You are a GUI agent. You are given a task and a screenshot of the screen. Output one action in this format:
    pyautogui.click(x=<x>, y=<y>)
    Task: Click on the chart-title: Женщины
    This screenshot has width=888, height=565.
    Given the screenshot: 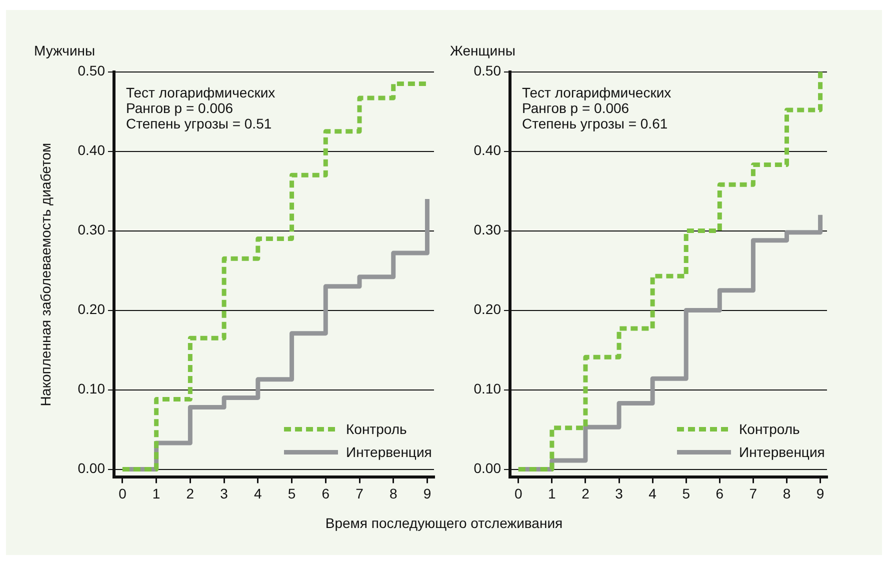 What is the action you would take?
    pyautogui.click(x=483, y=50)
    